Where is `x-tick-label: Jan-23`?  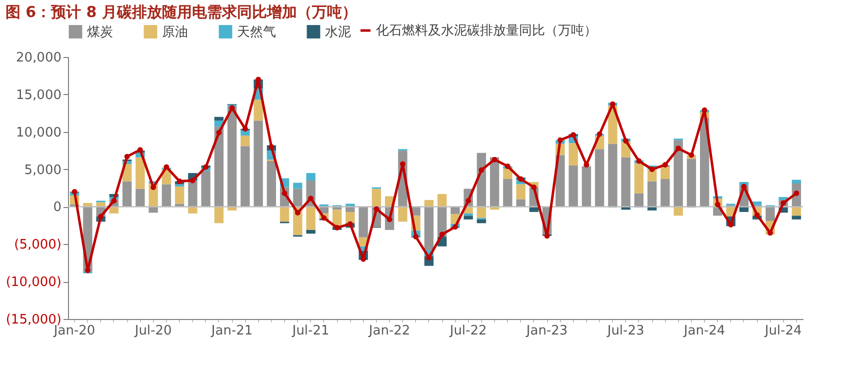 x-tick-label: Jan-23 is located at coordinates (546, 331).